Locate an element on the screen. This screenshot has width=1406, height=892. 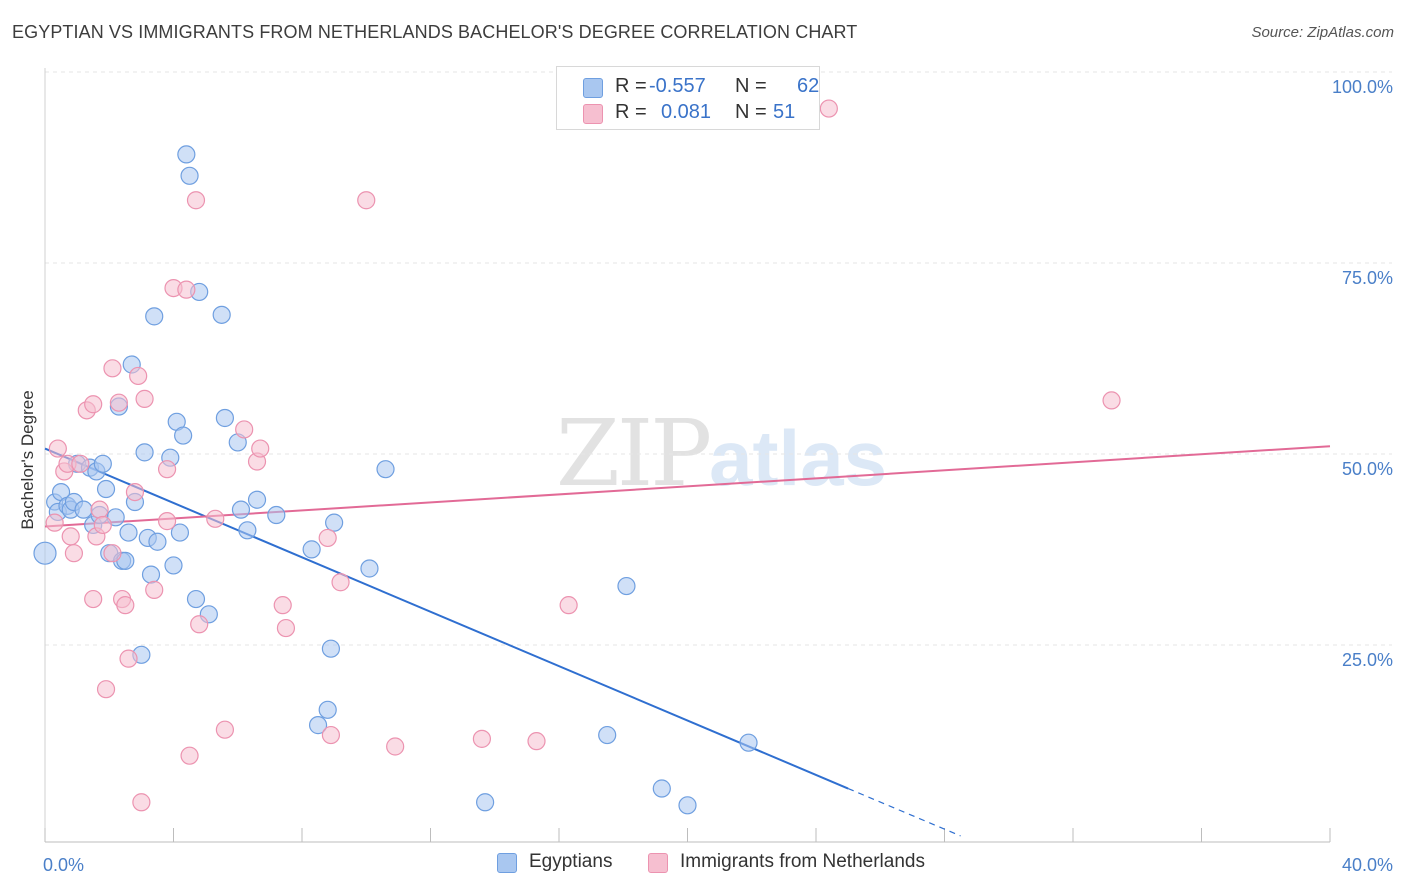
legend-swatch-egyptians is located at coordinates (507, 863).